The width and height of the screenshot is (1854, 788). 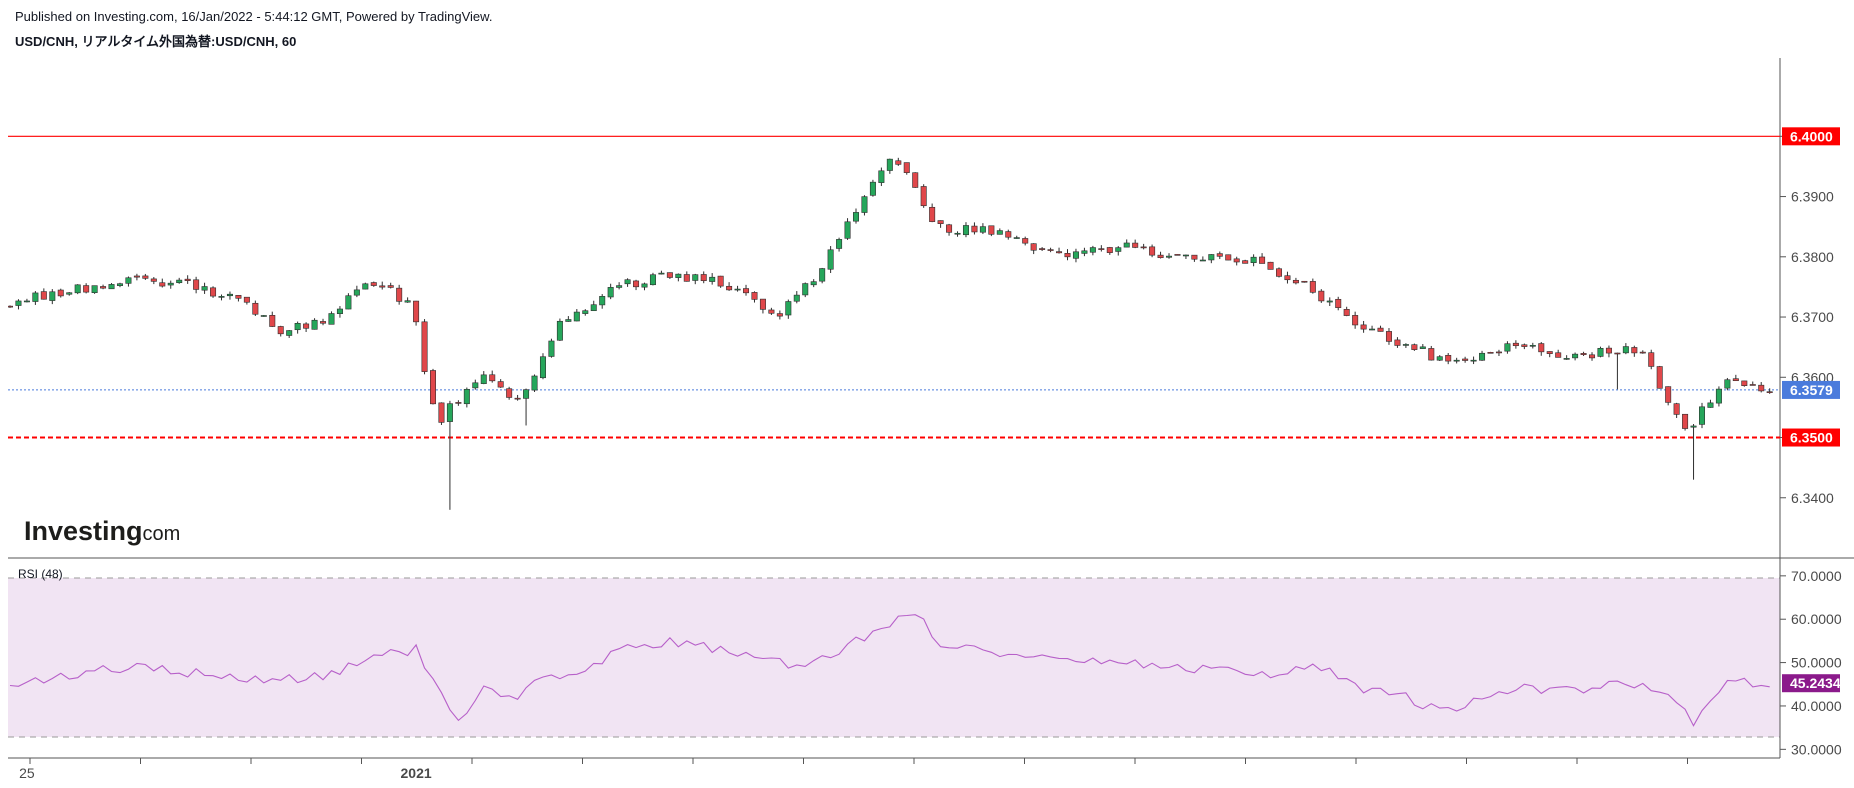 I want to click on symbol-title: USD/CNH, リアルタイム外国為替:USD/CNH, 60, so click(x=156, y=41).